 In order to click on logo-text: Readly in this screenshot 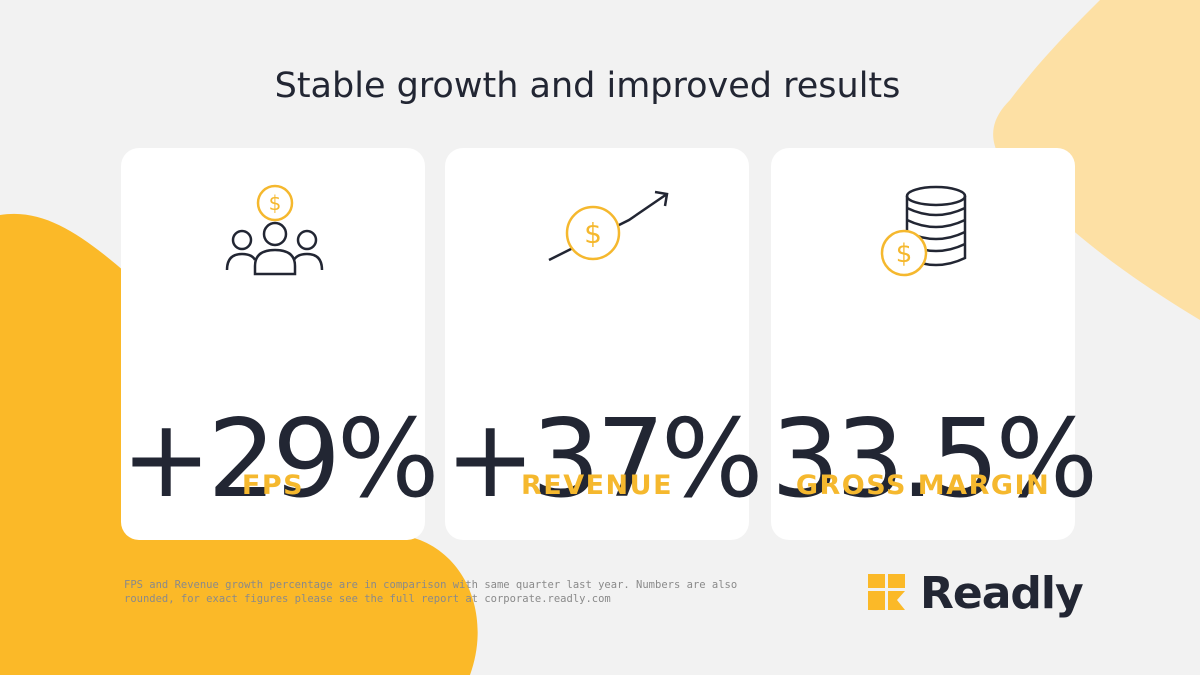, I will do `click(1002, 593)`.